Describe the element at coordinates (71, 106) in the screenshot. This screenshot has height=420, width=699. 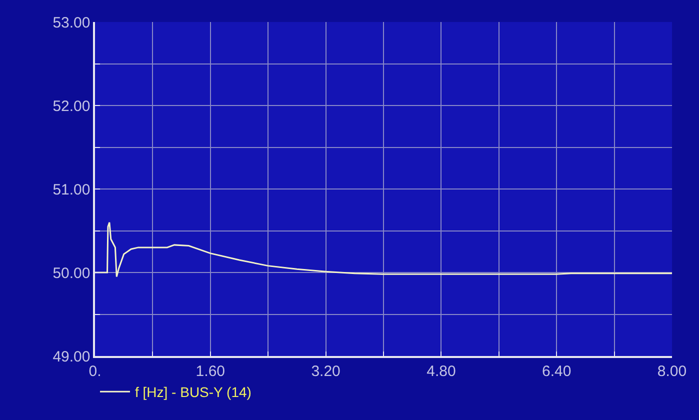
I see `y-tick-label: 52.00` at that location.